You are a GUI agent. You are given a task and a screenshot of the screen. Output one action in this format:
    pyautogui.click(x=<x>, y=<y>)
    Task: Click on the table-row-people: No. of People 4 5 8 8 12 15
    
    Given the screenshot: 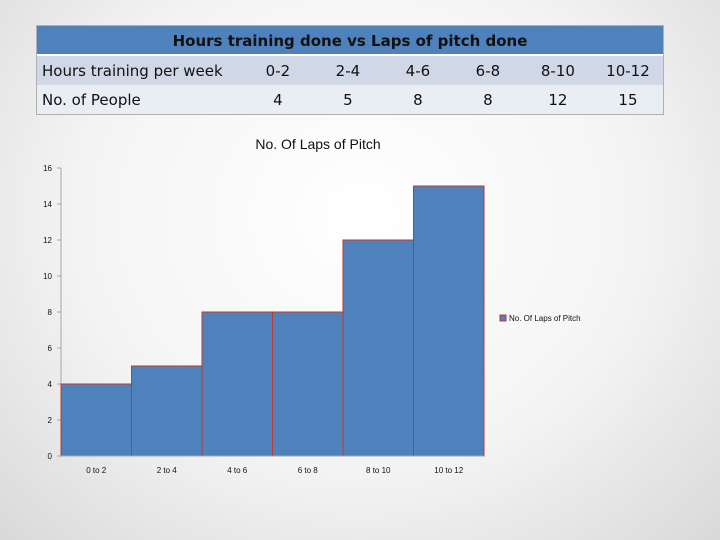 What is the action you would take?
    pyautogui.click(x=350, y=99)
    